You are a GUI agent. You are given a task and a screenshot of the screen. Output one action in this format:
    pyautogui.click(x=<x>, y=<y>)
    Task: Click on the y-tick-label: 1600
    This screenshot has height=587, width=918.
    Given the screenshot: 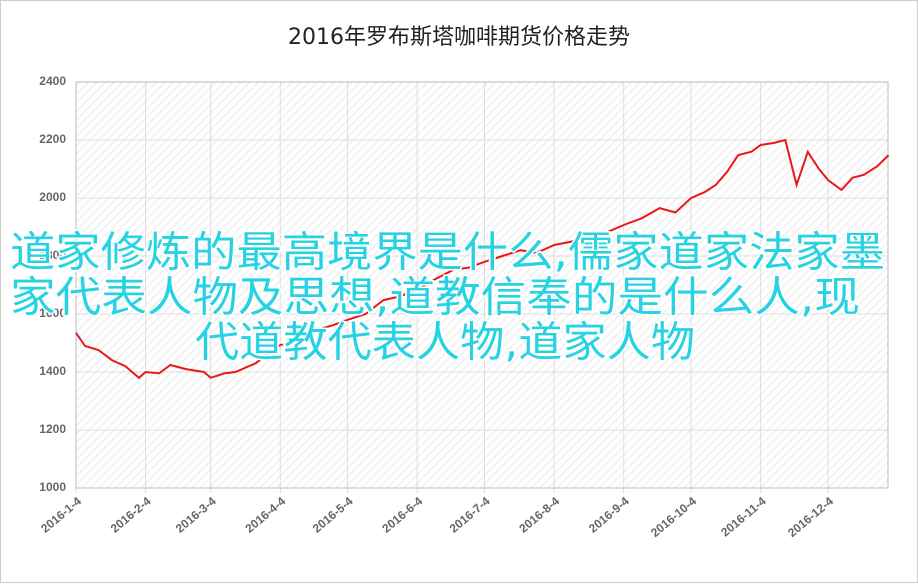 What is the action you would take?
    pyautogui.click(x=52, y=313)
    